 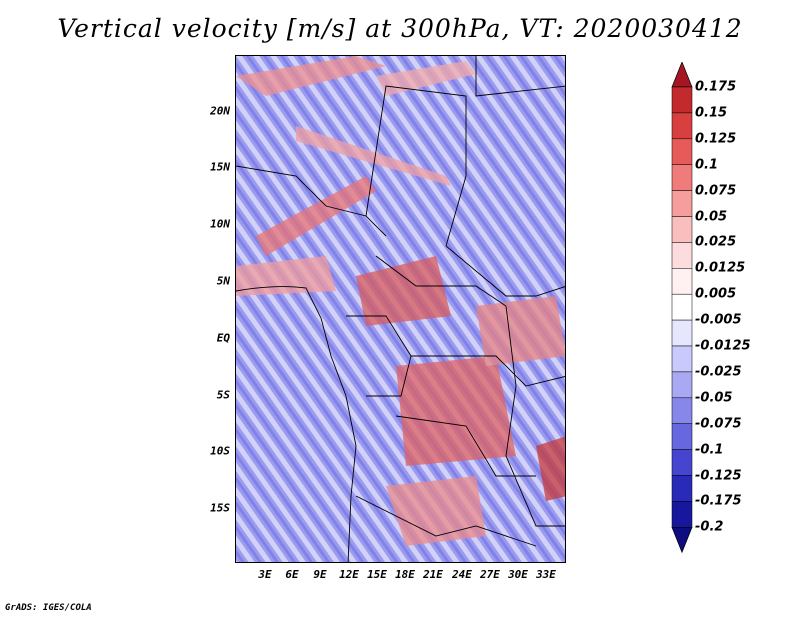 I want to click on colorbar-level-label: 0.0125, so click(x=720, y=268).